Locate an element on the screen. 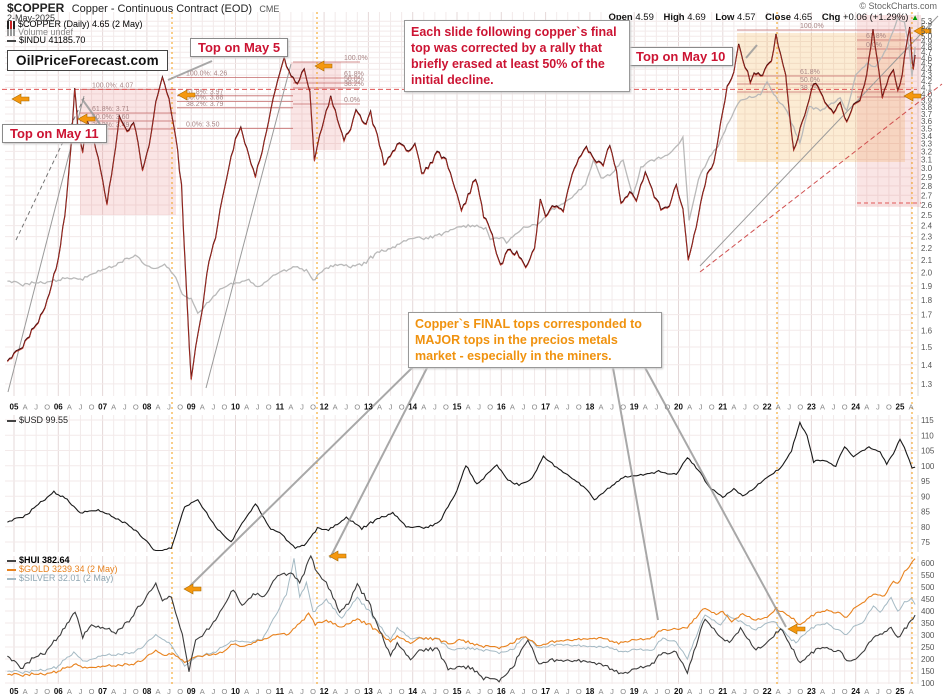 Image resolution: width=945 pixels, height=698 pixels. fib-label: 38.2% is located at coordinates (810, 88).